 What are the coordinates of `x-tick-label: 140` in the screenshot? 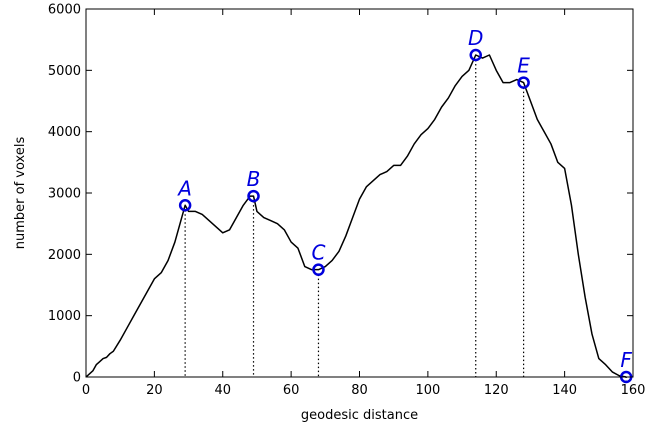 It's located at (564, 390).